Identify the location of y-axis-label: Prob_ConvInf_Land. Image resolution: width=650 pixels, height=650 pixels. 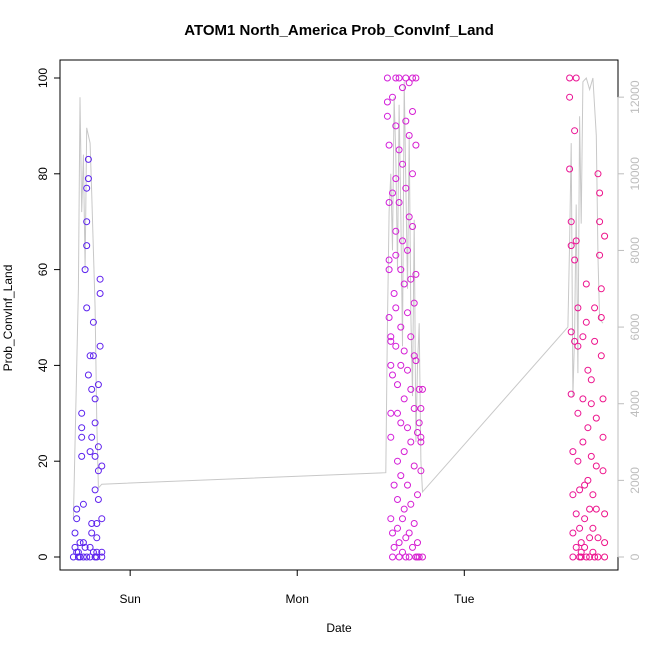
(8, 318).